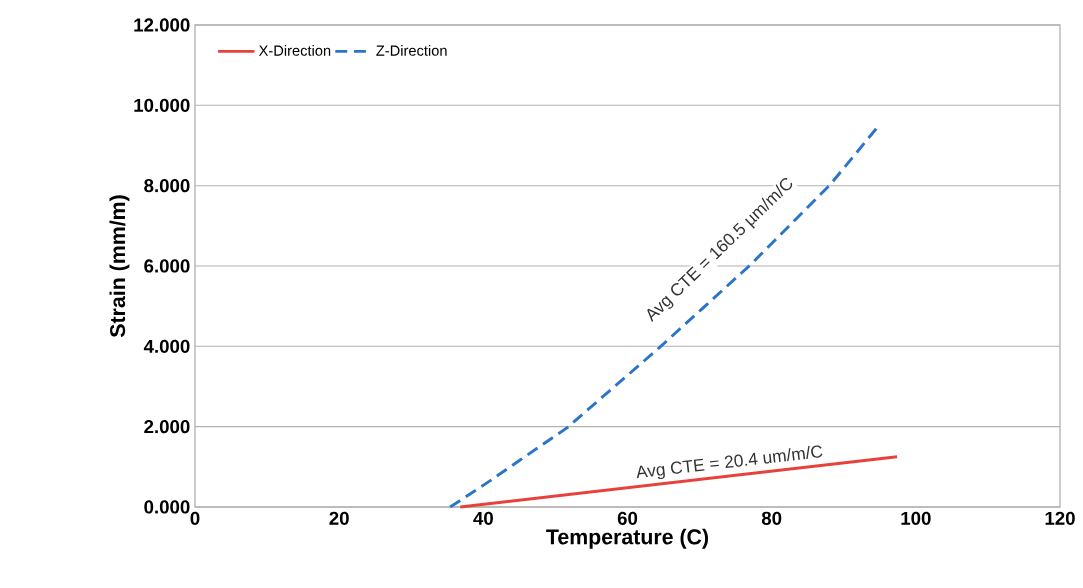  Describe the element at coordinates (167, 427) in the screenshot. I see `y-tick-label: 2.000` at that location.